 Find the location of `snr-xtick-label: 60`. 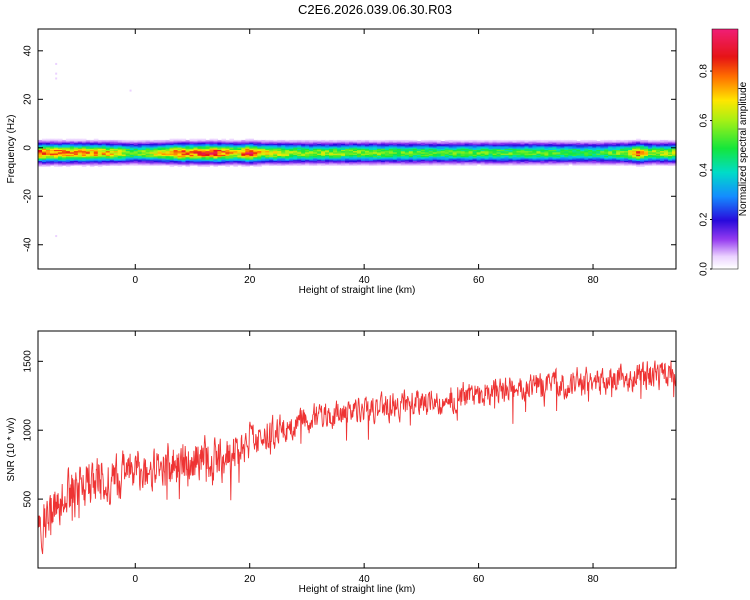

snr-xtick-label: 60 is located at coordinates (479, 579).